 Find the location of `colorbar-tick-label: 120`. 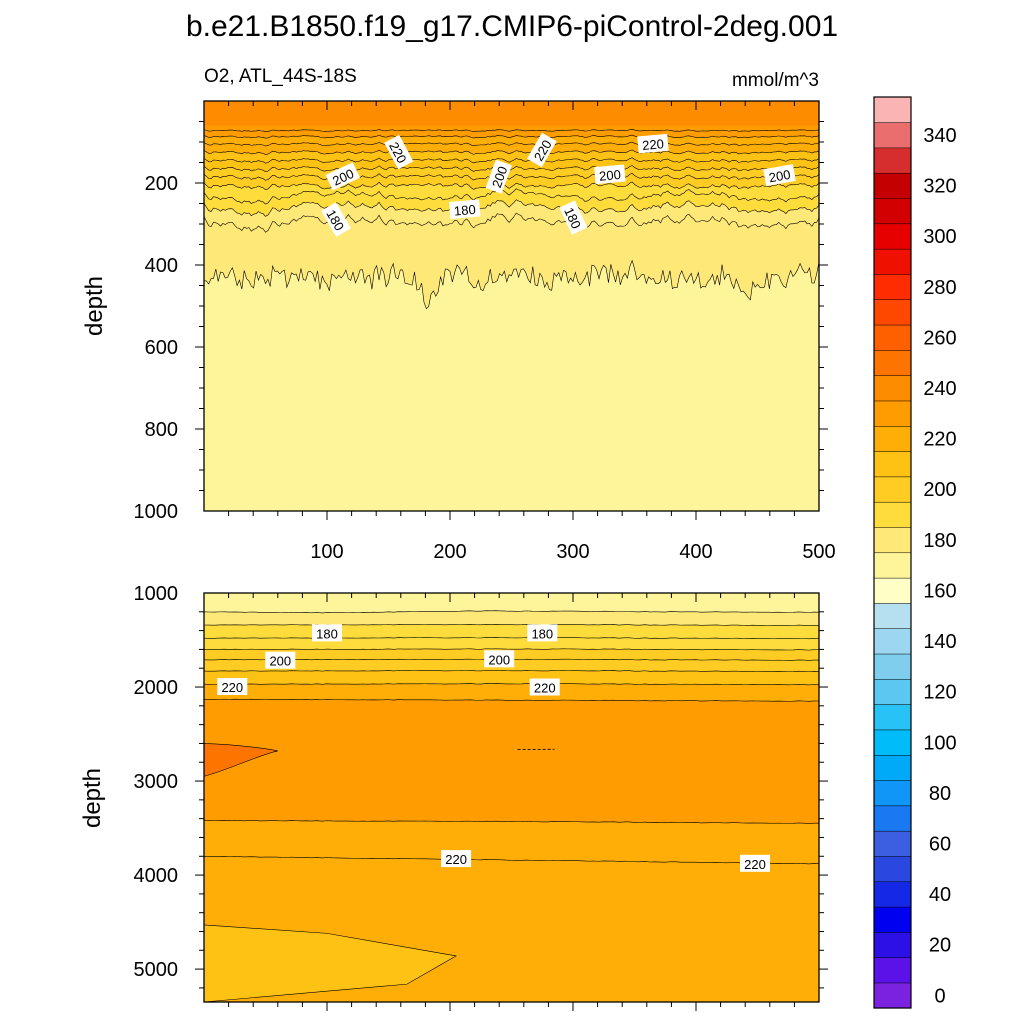

colorbar-tick-label: 120 is located at coordinates (939, 693).